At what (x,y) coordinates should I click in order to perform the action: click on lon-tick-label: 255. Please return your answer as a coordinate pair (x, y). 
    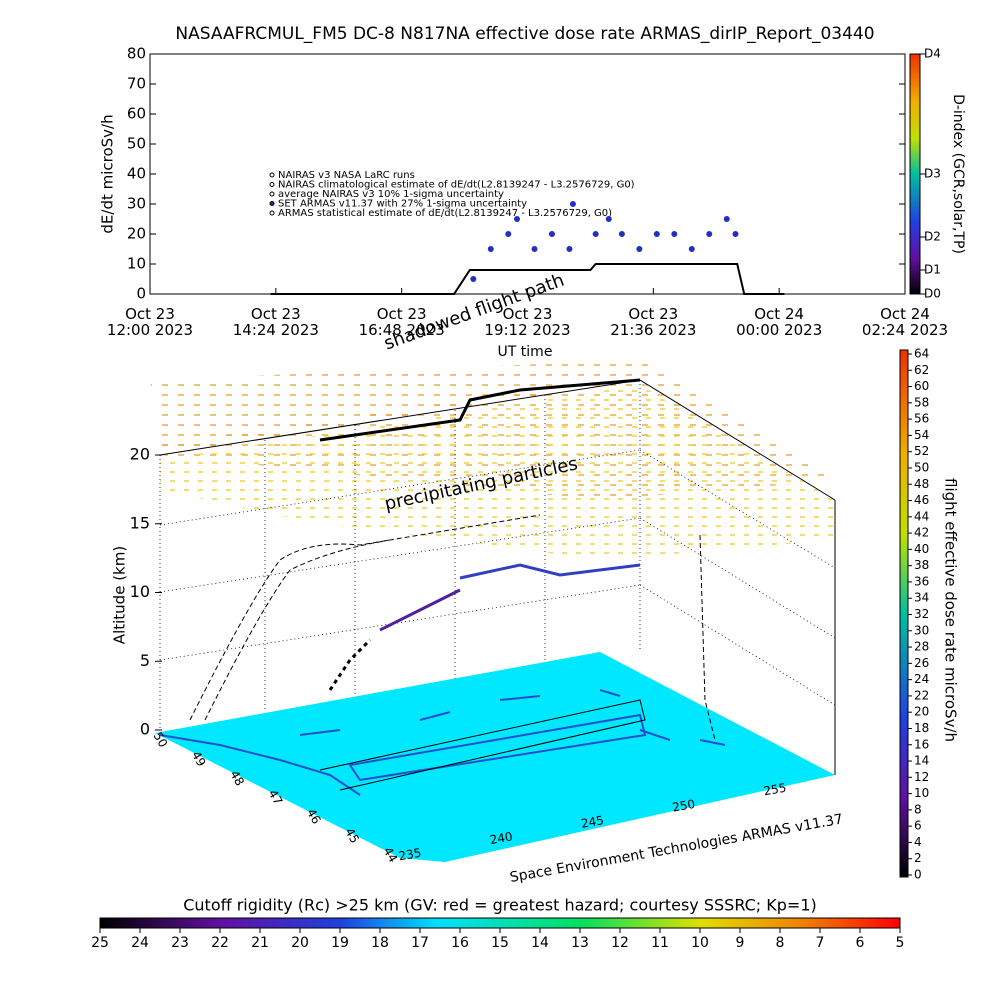
    Looking at the image, I should click on (774, 790).